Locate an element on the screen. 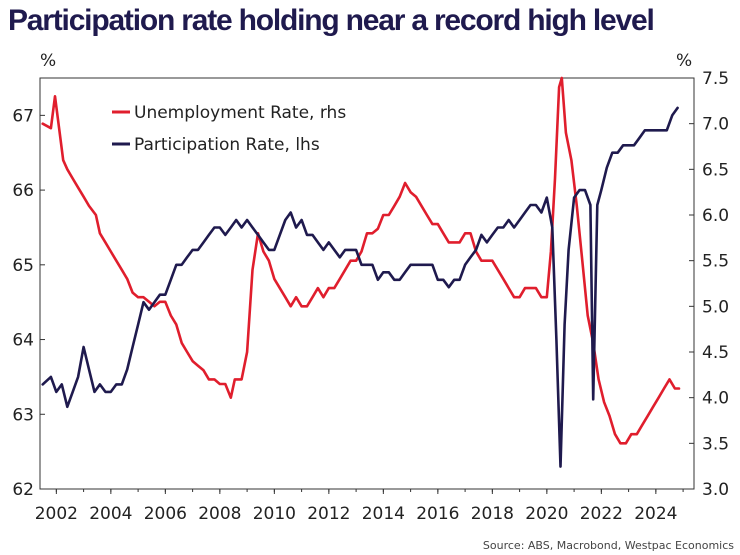 The image size is (740, 555). x-tick-label: 2024 is located at coordinates (655, 514).